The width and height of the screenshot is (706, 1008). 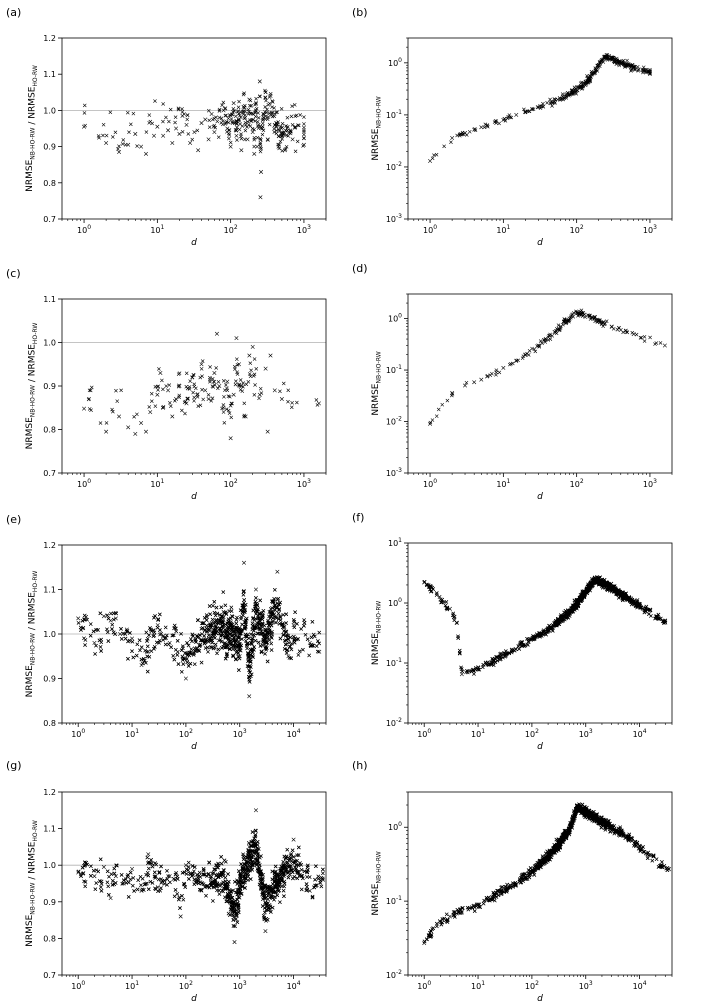 I want to click on y-tick-label: 1.1, so click(x=49, y=590).